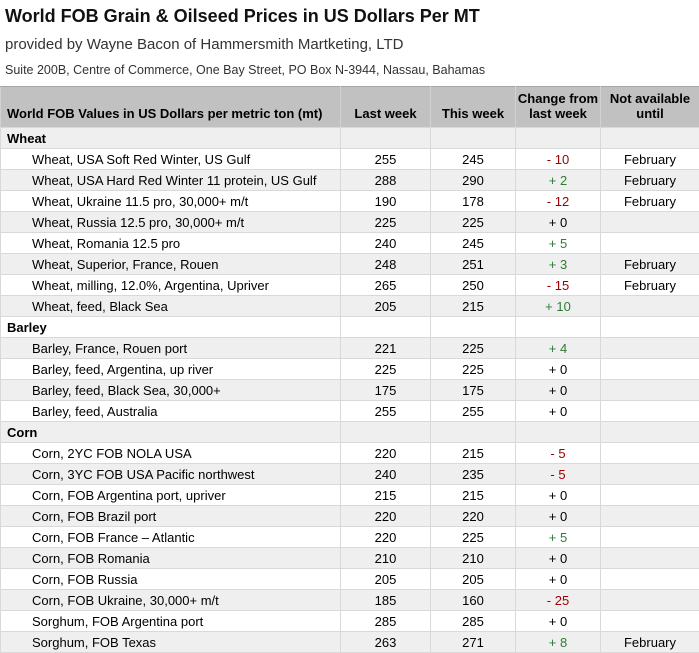 This screenshot has width=699, height=653. I want to click on commodity-label: Corn, FOB Argentina port, upriver, so click(171, 495).